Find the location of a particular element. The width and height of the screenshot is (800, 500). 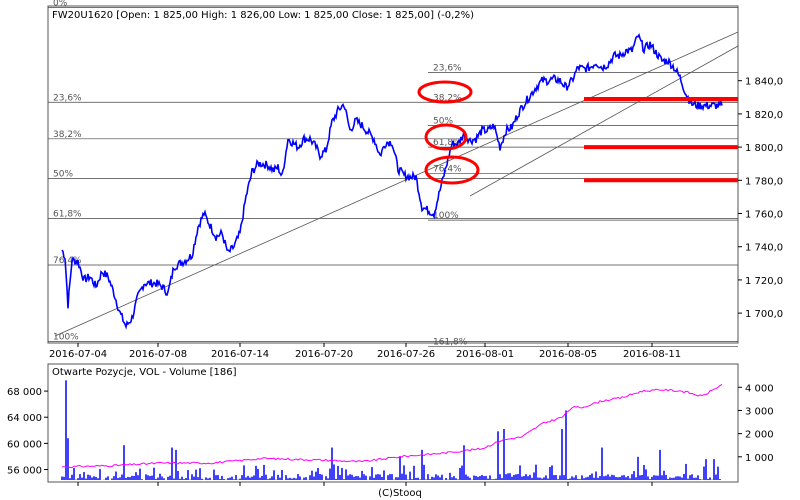

red-circle-annotations is located at coordinates (448, 132).